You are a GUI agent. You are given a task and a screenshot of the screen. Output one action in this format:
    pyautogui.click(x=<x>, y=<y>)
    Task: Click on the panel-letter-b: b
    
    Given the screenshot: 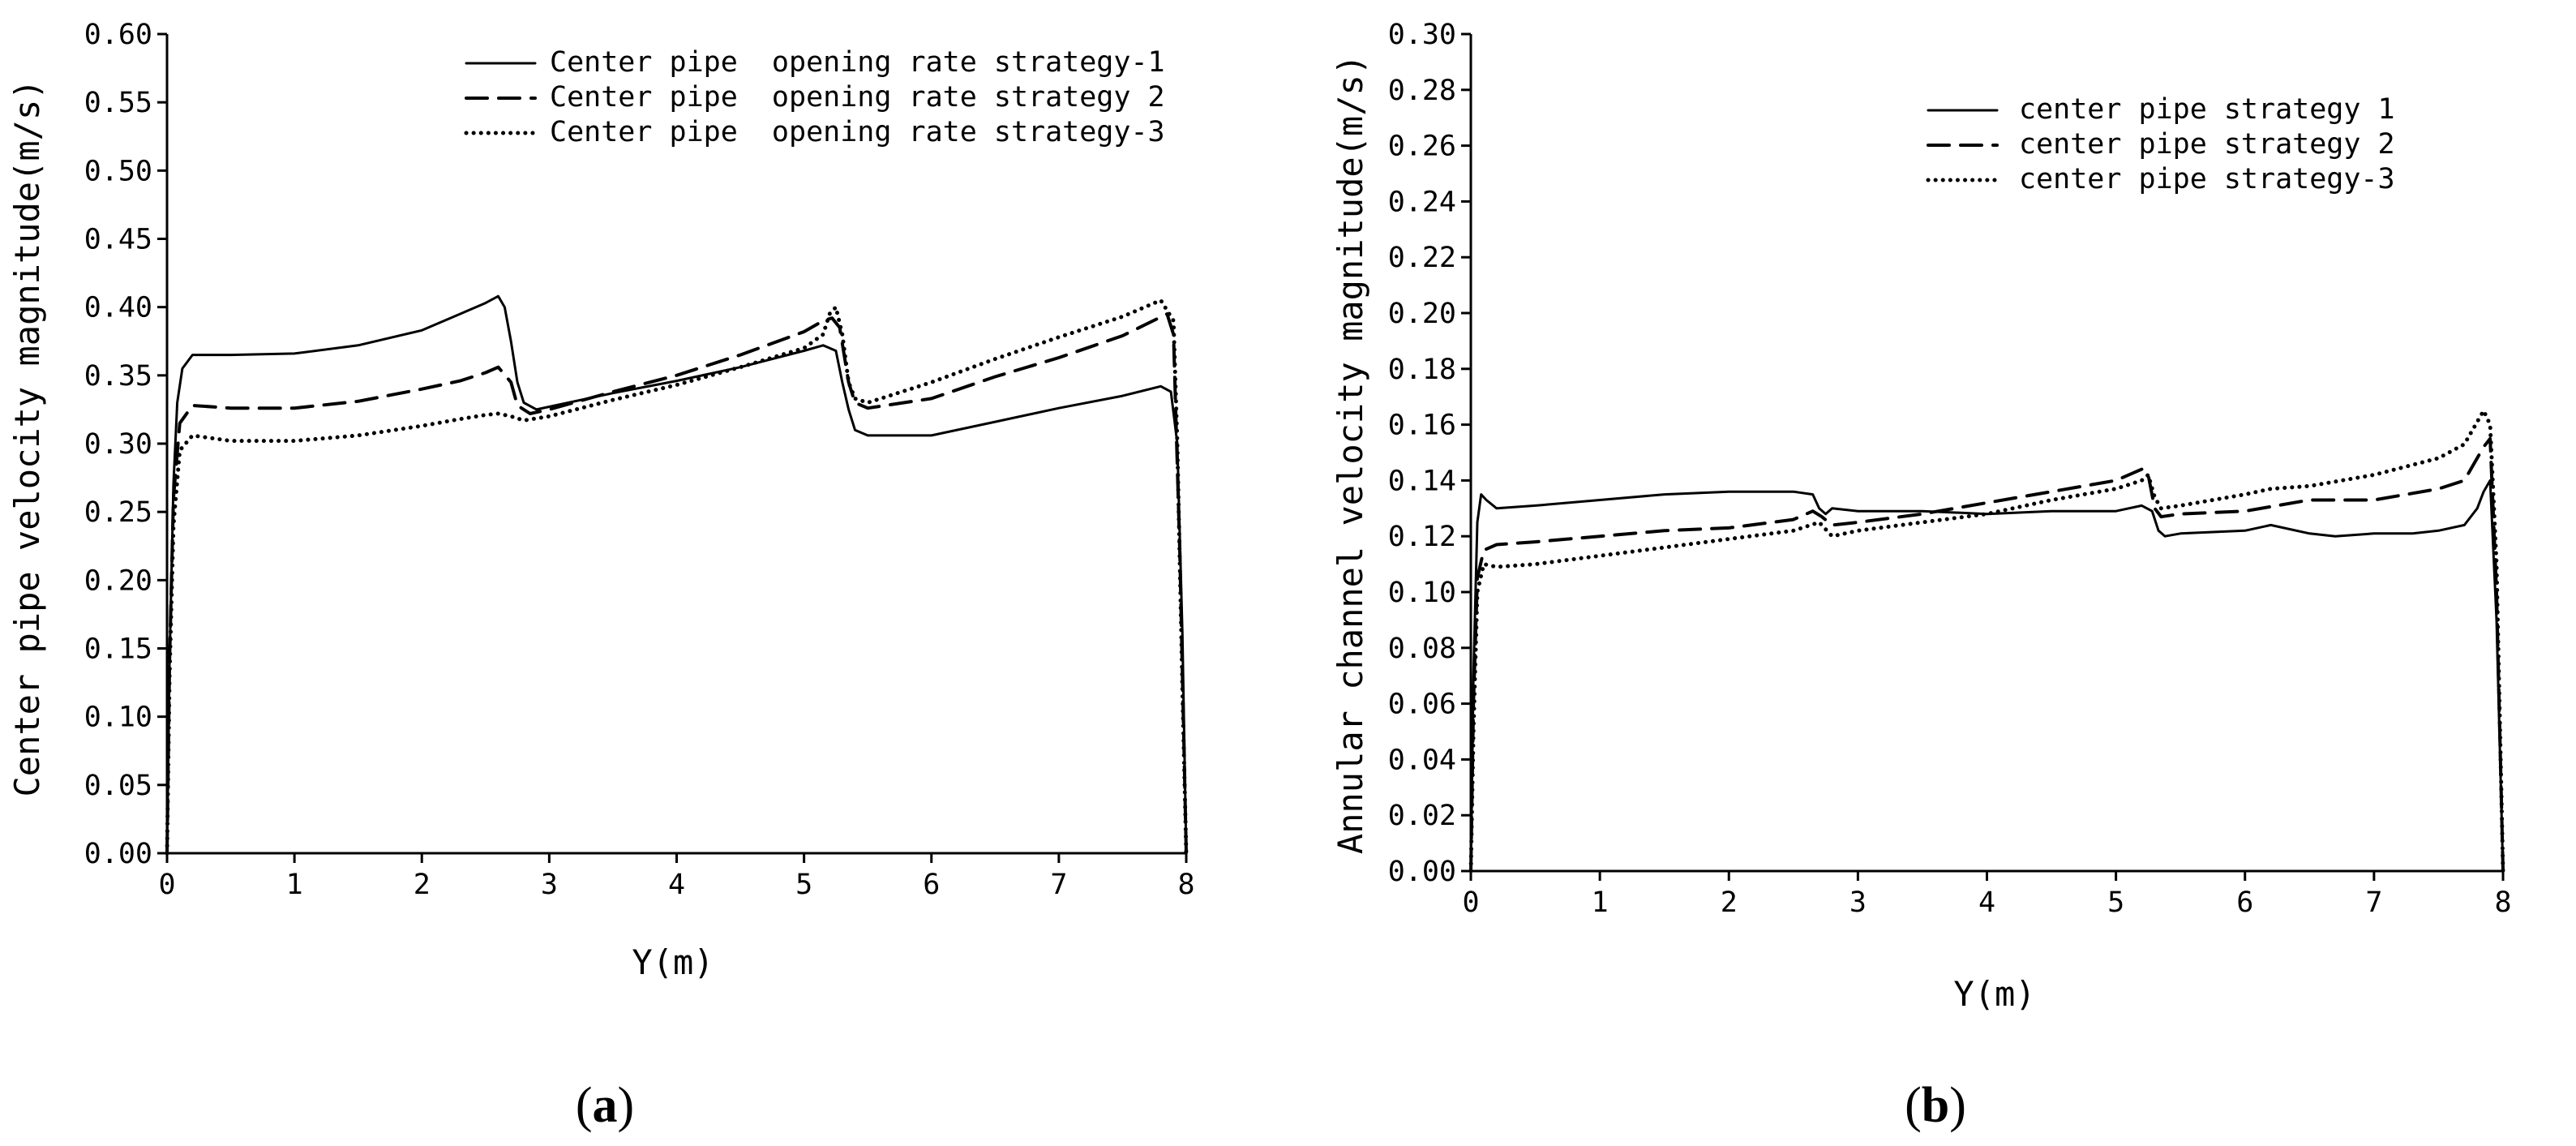 What is the action you would take?
    pyautogui.click(x=1935, y=1106)
    